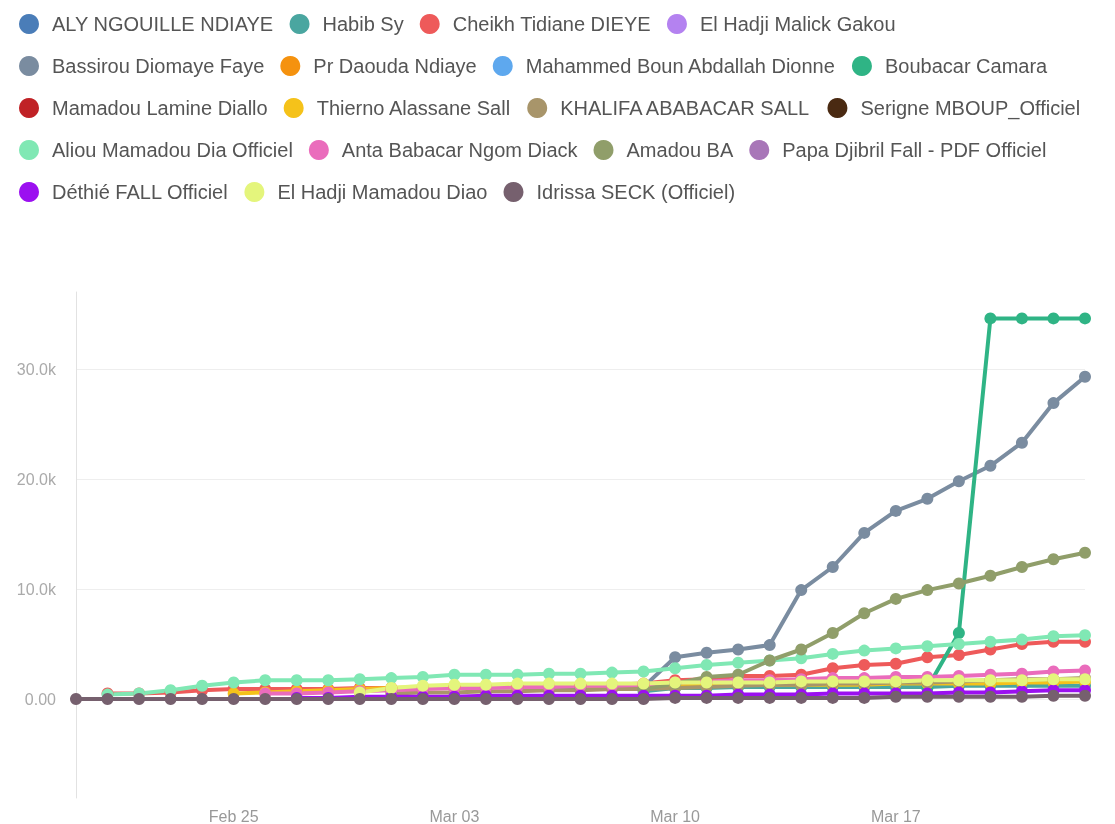  I want to click on x-tick-label: Mar 03, so click(454, 815).